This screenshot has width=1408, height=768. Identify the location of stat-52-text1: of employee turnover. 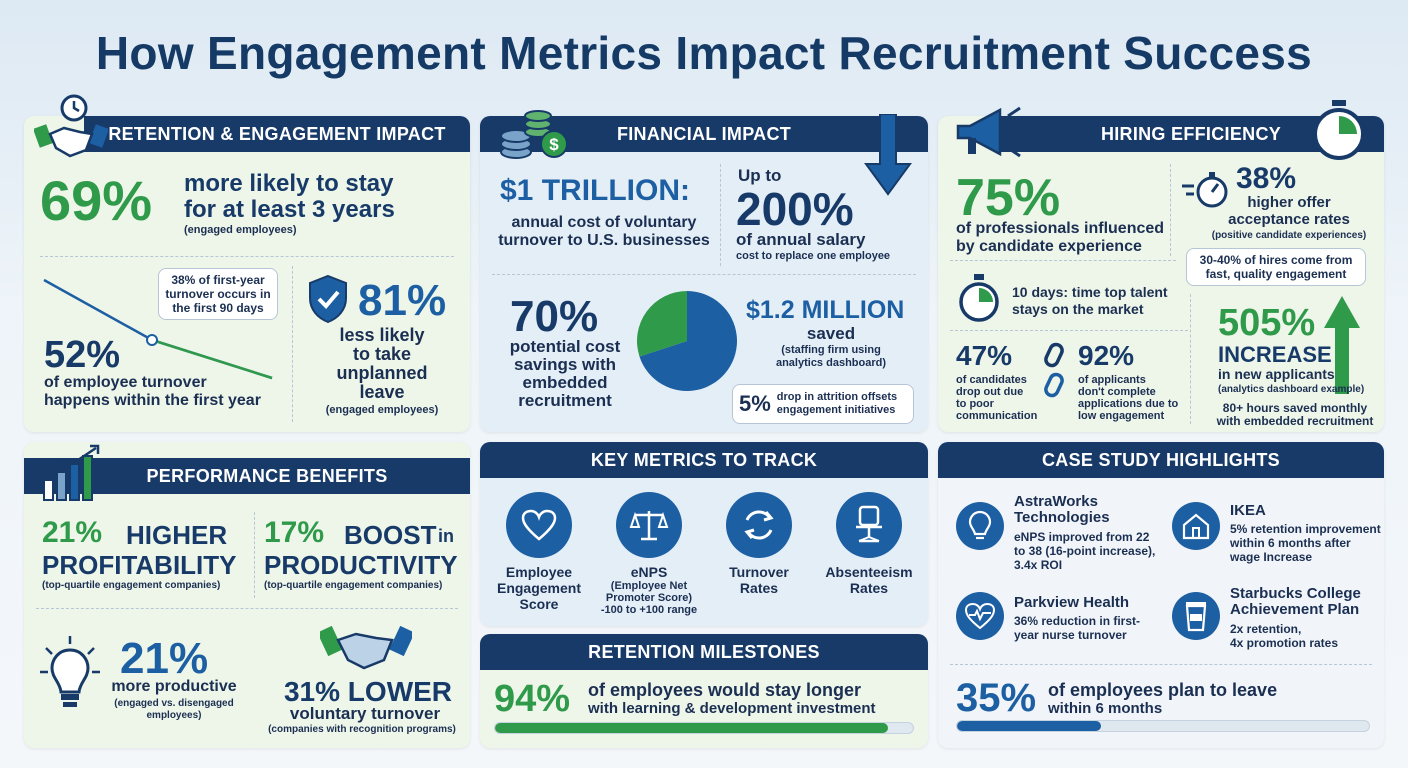
(125, 382).